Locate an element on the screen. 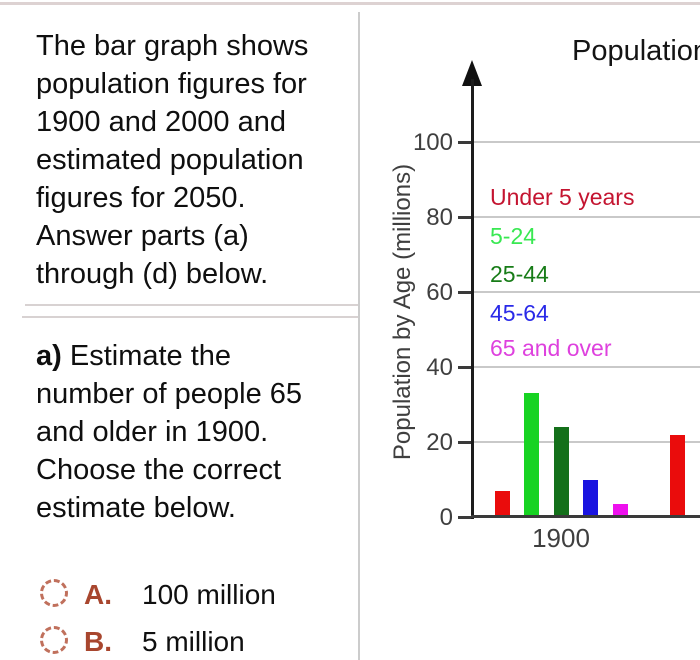 This screenshot has width=700, height=660. problem-statement-line: 1900 and 2000 and is located at coordinates (161, 122).